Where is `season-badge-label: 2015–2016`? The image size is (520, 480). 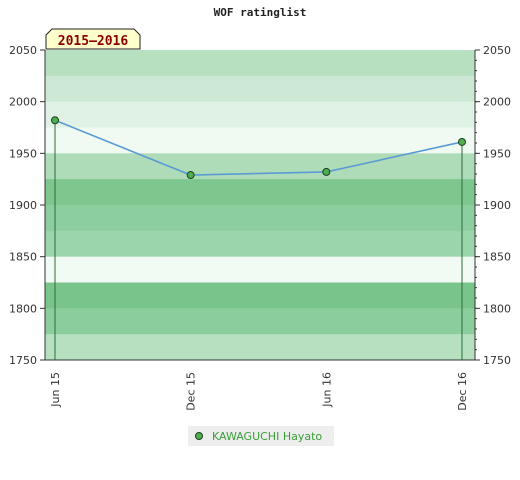
season-badge-label: 2015–2016 is located at coordinates (93, 41).